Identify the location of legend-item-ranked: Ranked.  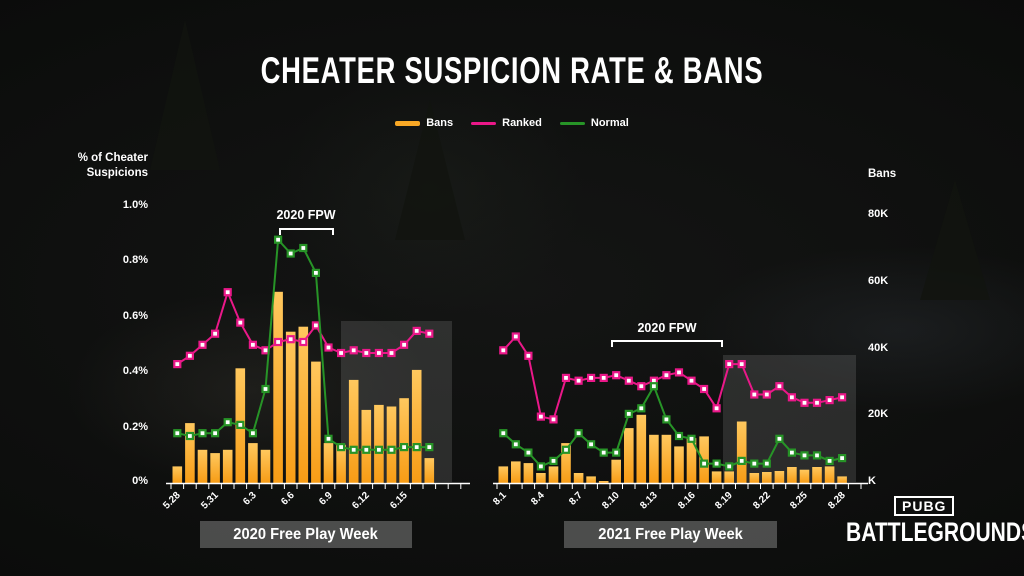
(506, 123).